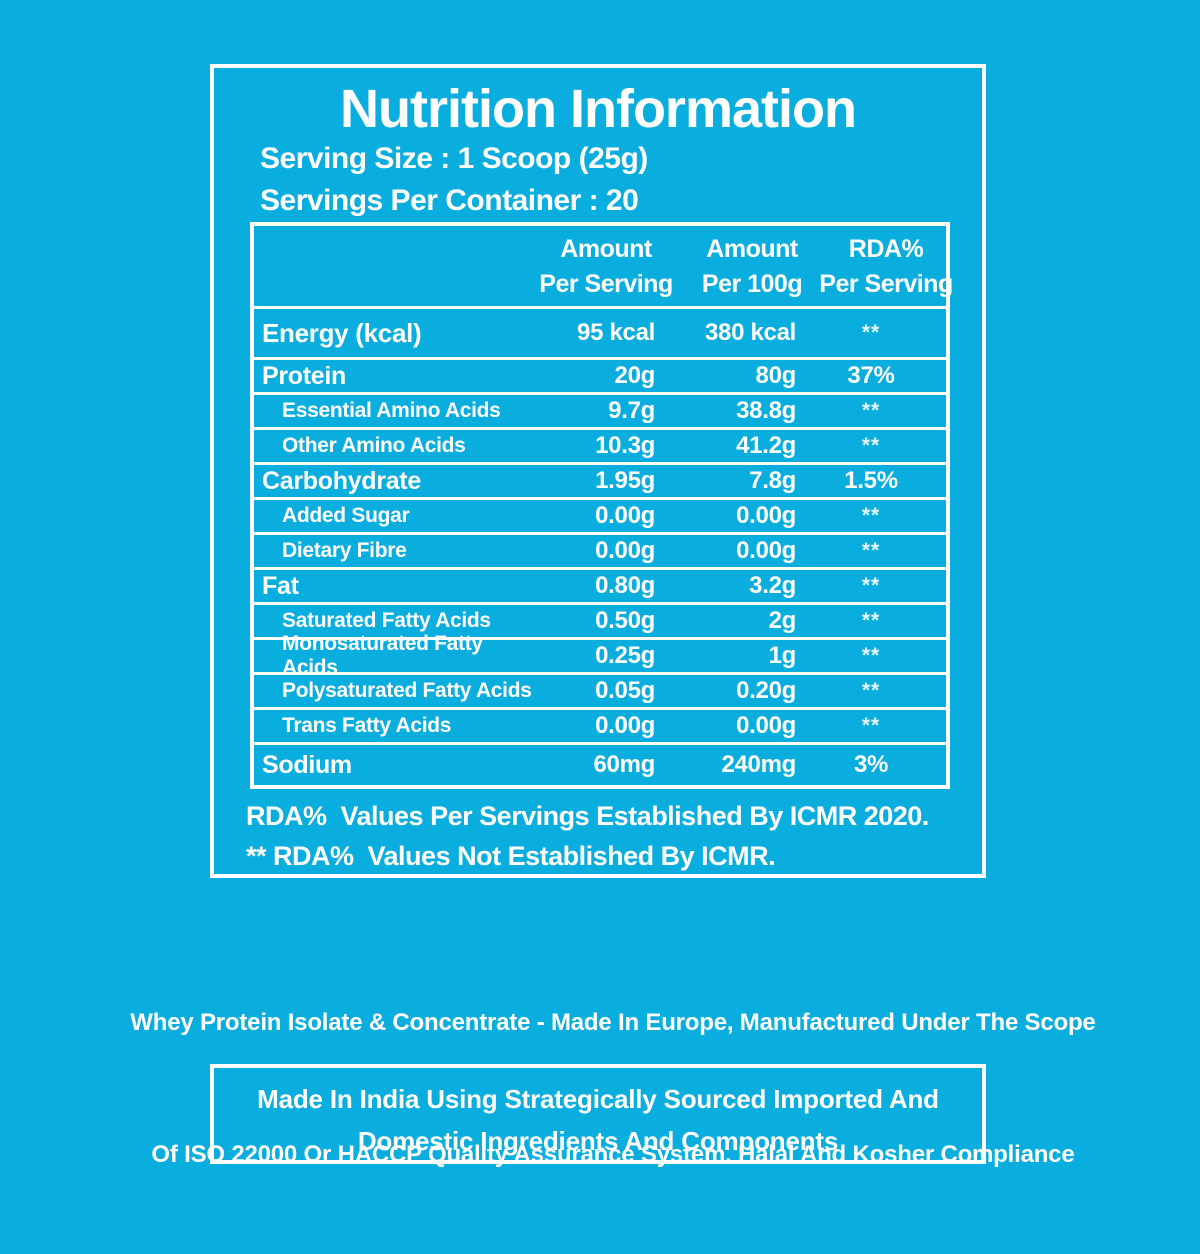 This screenshot has height=1254, width=1200. I want to click on row-label: Saturated Fatty Acids, so click(386, 620).